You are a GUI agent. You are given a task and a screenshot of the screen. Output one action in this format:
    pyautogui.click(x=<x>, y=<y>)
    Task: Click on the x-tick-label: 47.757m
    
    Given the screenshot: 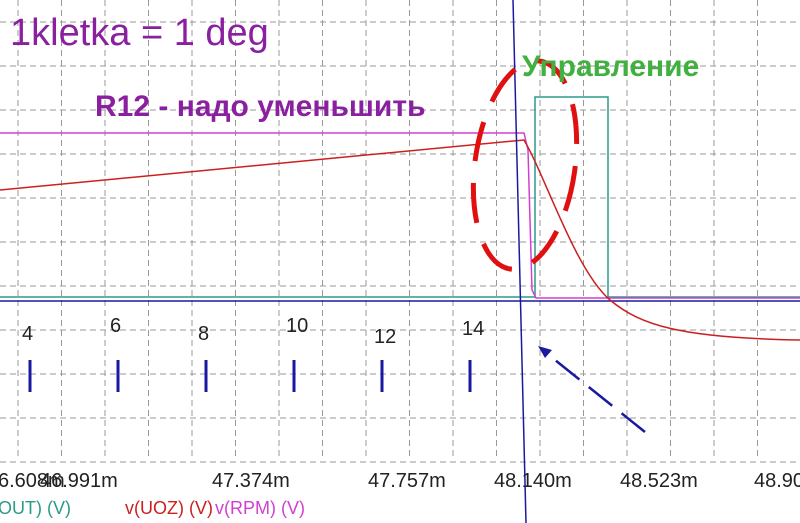 What is the action you would take?
    pyautogui.click(x=407, y=481)
    